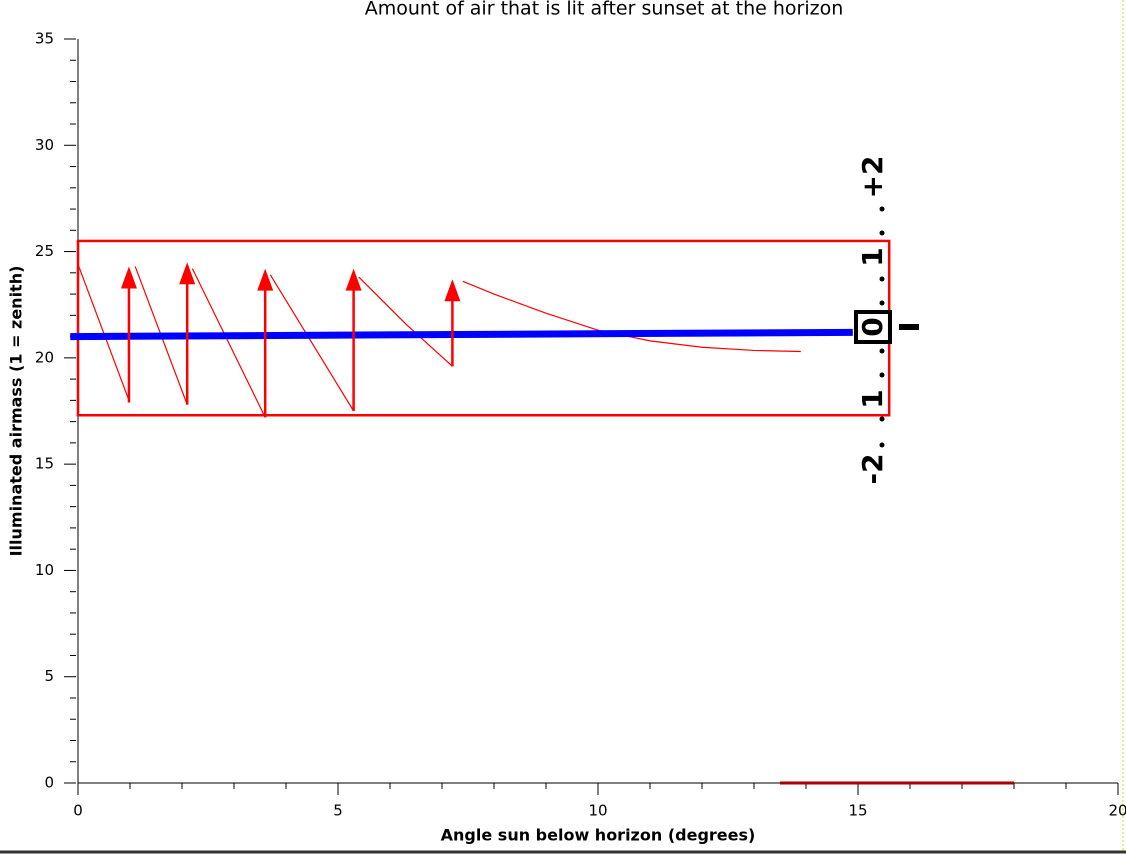 The height and width of the screenshot is (855, 1126). I want to click on x-tick-label: 15, so click(857, 811).